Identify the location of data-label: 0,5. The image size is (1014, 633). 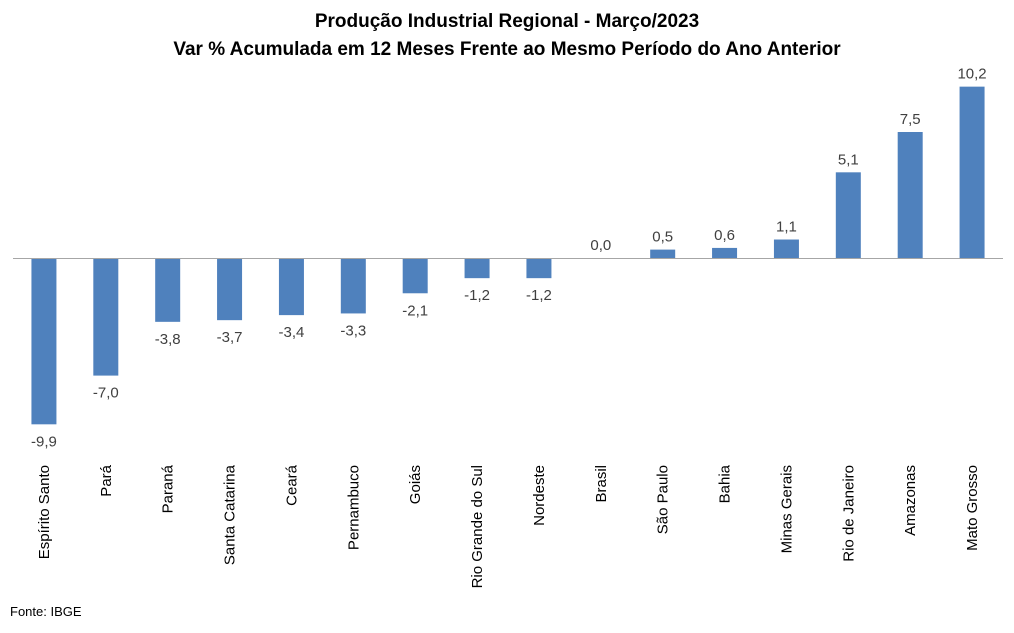
(662, 237).